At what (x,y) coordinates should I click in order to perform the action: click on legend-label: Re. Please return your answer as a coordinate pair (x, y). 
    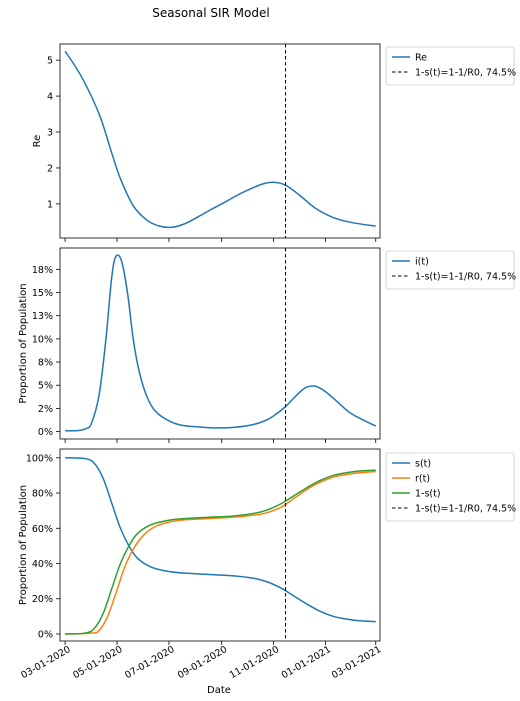
    Looking at the image, I should click on (421, 58).